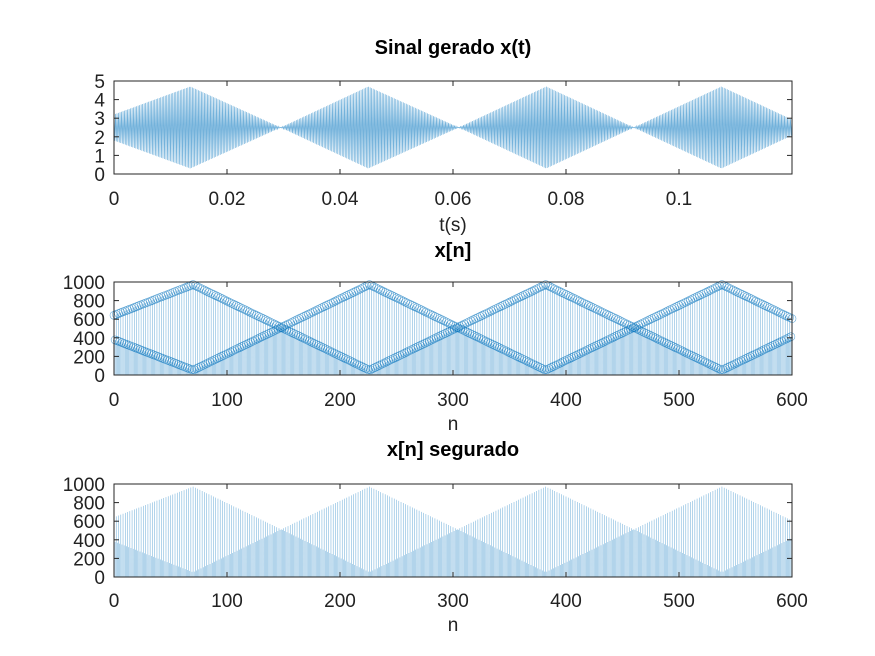  Describe the element at coordinates (792, 601) in the screenshot. I see `x-tick-label: 600` at that location.